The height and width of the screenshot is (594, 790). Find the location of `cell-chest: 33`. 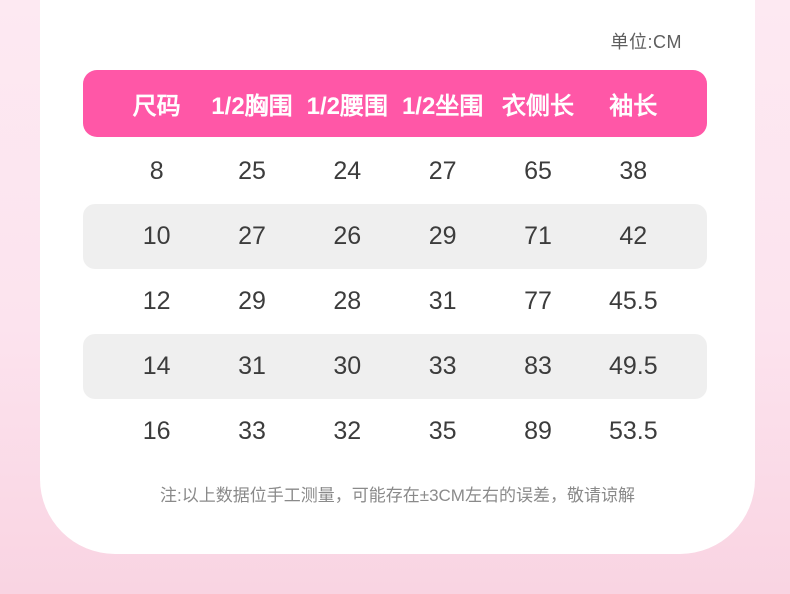

cell-chest: 33 is located at coordinates (252, 431).